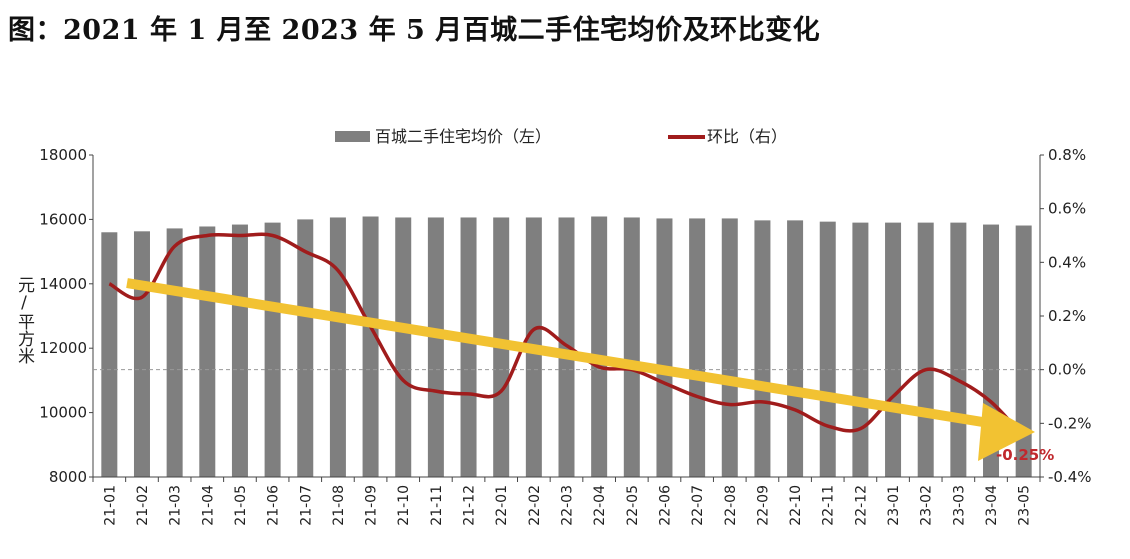 This screenshot has width=1130, height=559. I want to click on category-label: 21-04, so click(208, 505).